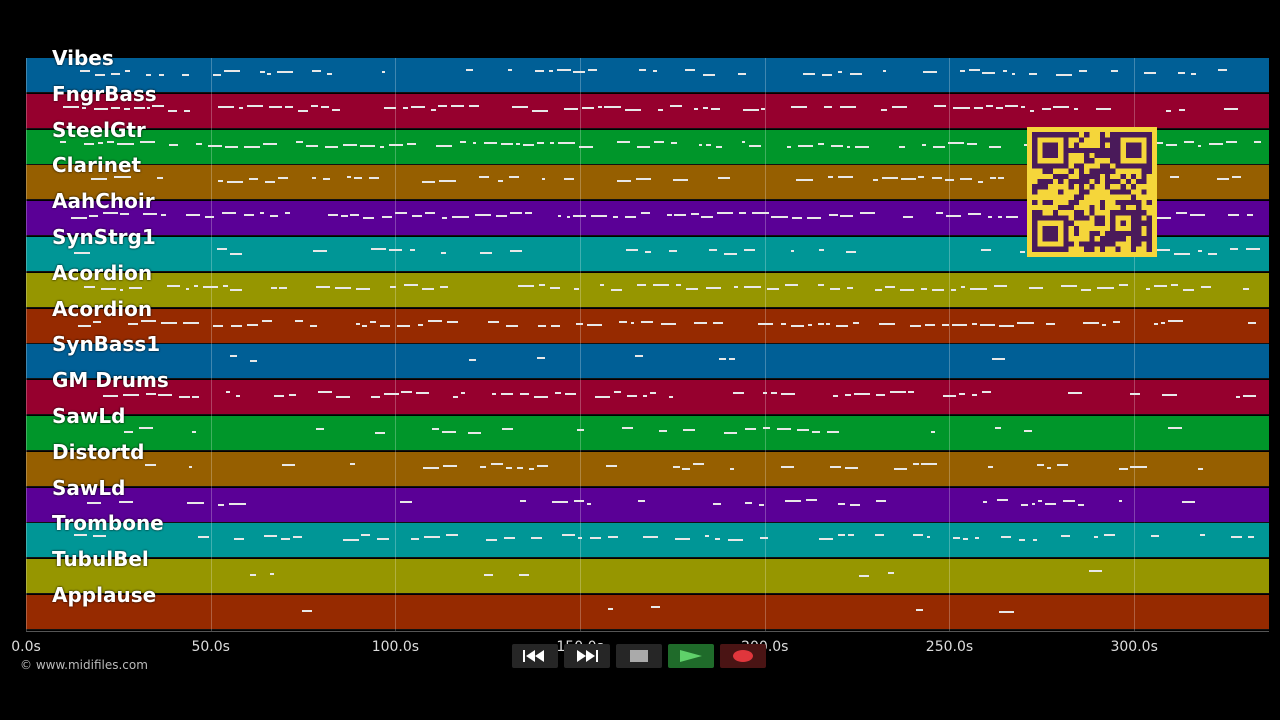  What do you see at coordinates (535, 656) in the screenshot?
I see `rewind-button` at bounding box center [535, 656].